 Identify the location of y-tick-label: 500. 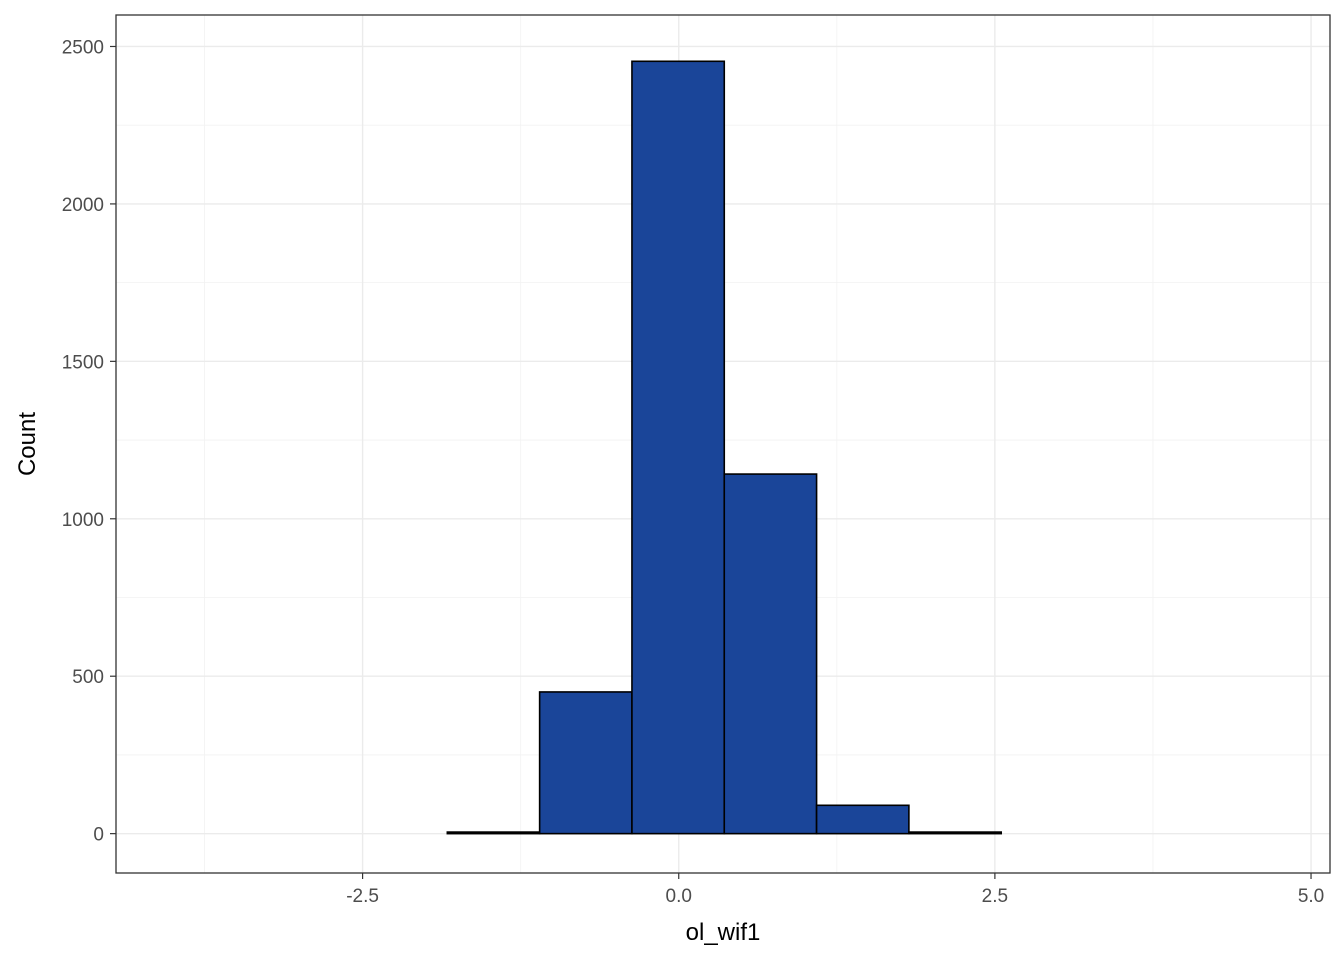
(88, 677).